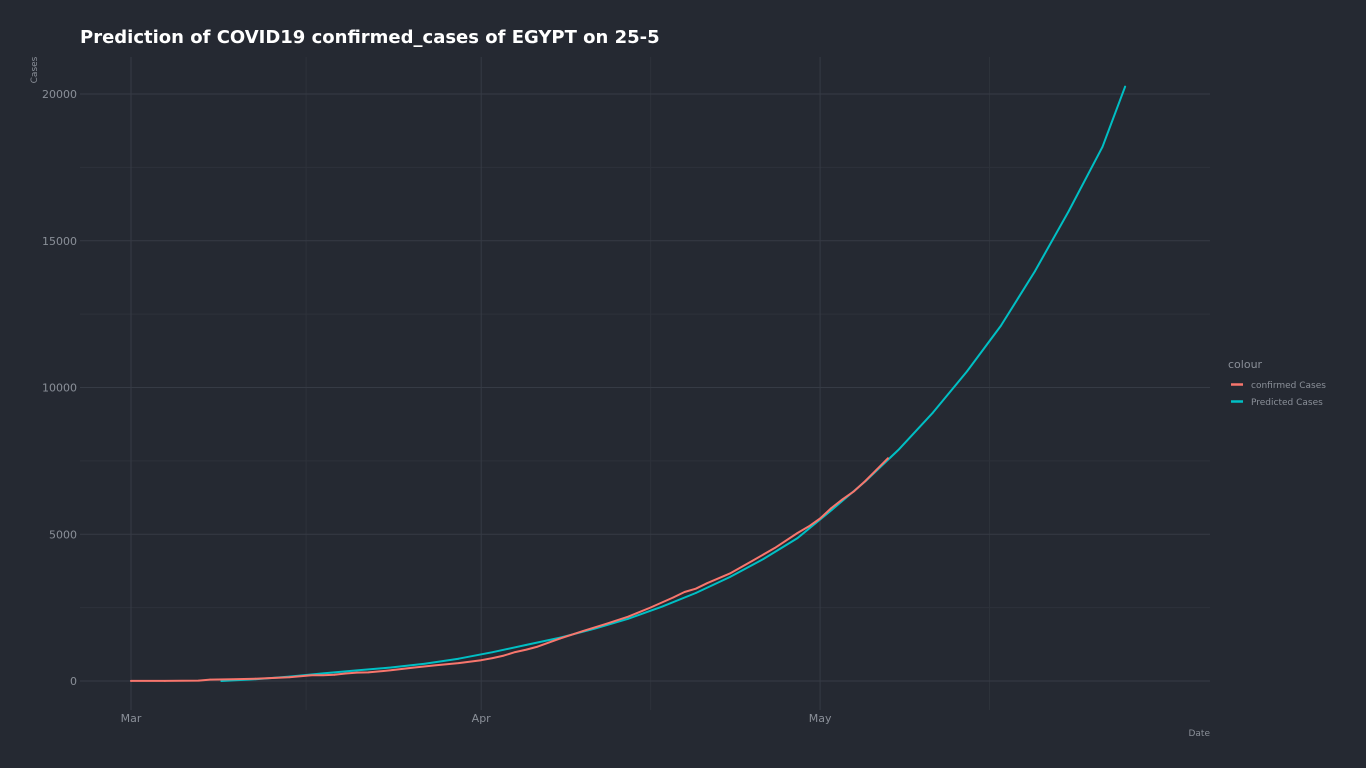 The image size is (1366, 768). I want to click on x-tick-label: May, so click(820, 718).